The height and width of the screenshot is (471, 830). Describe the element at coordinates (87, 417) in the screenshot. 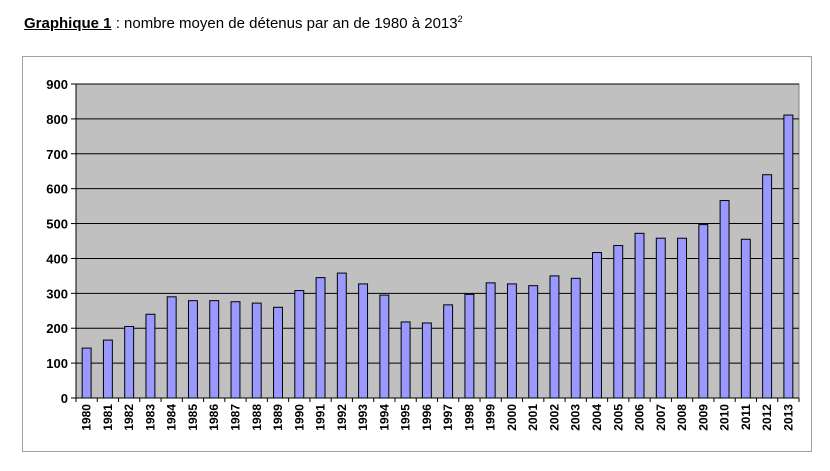

I see `x-tick-label: 1980` at that location.